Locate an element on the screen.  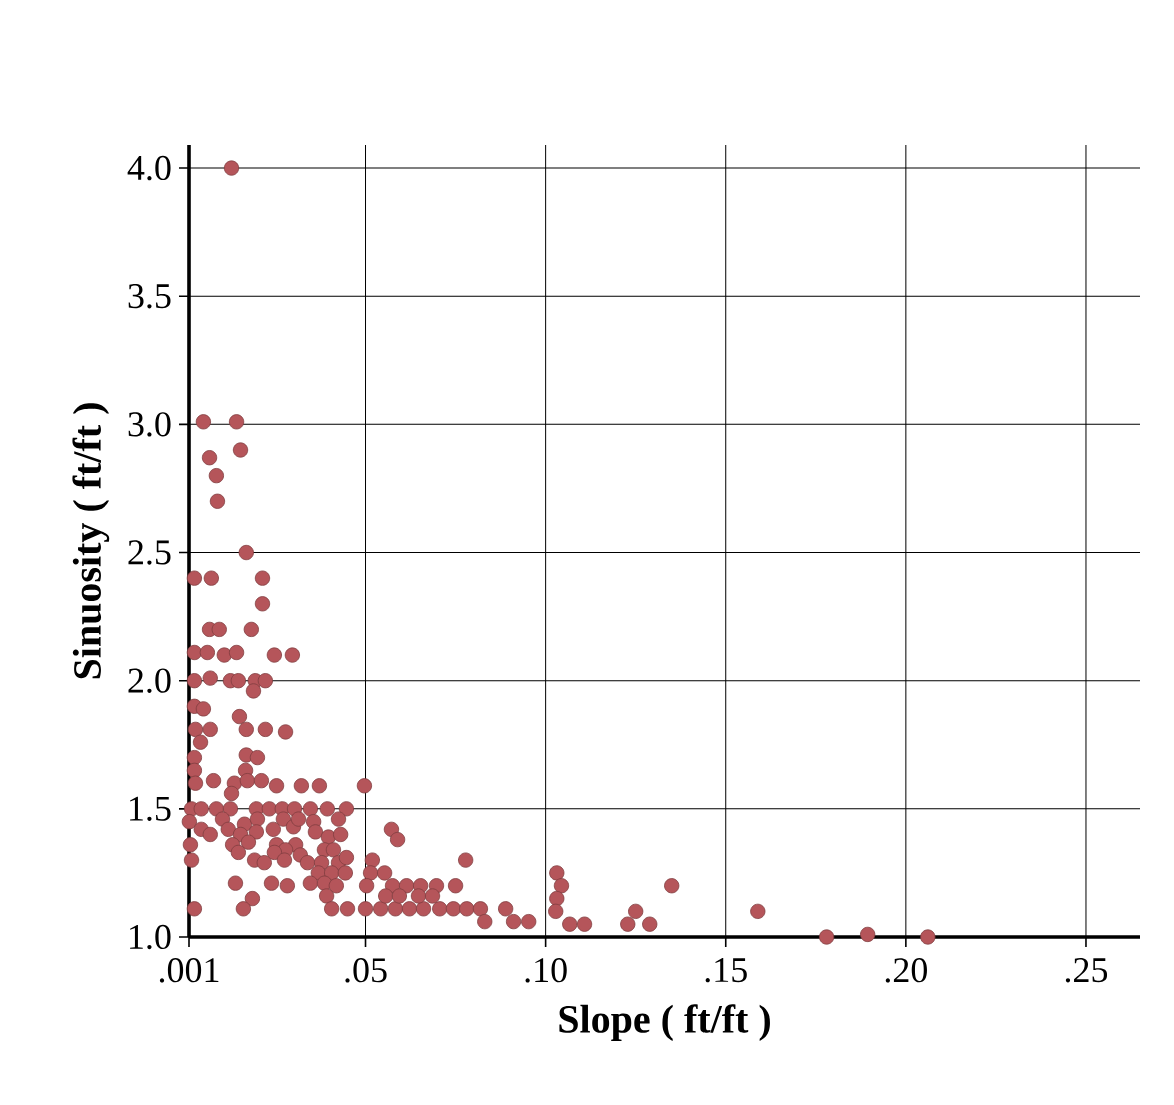
y-tick-label: 1.0 is located at coordinates (150, 937).